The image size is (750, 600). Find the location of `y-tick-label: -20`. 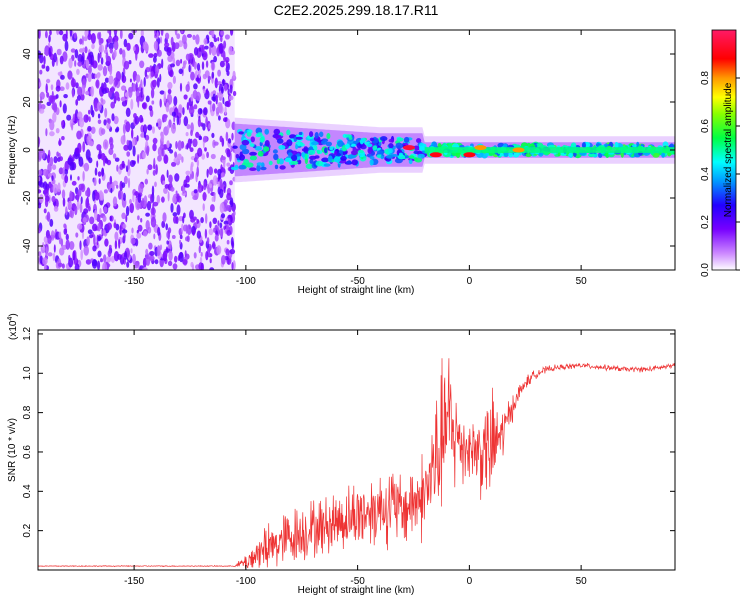

y-tick-label: -20 is located at coordinates (27, 197).